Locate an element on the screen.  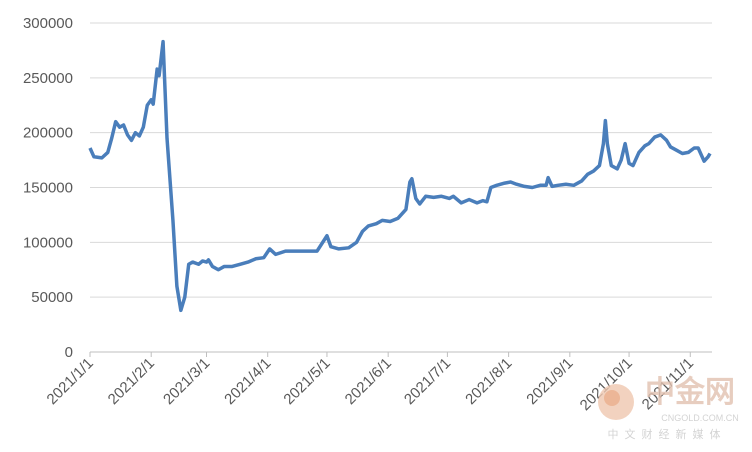
y-tick-label: 100000 is located at coordinates (48, 242).